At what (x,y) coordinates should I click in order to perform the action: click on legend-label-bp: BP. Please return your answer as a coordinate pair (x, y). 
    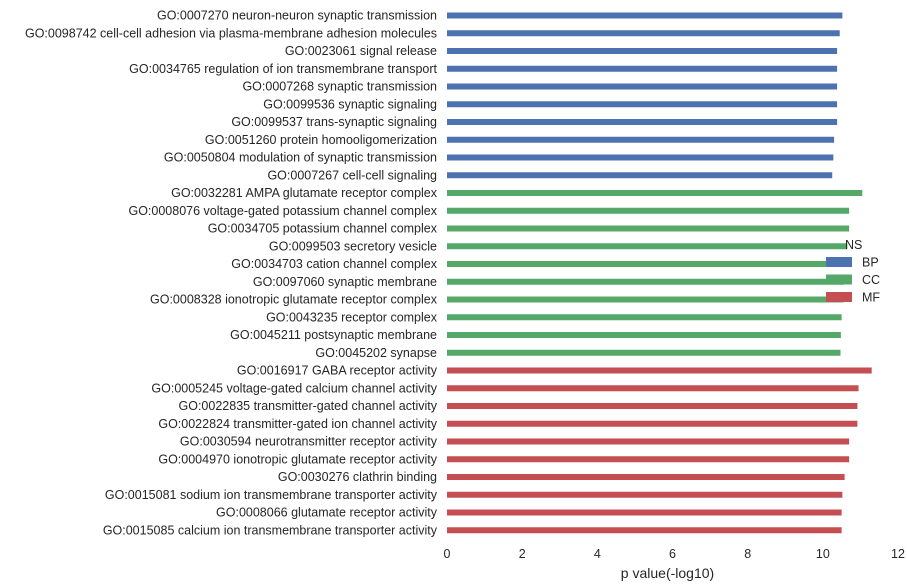
    Looking at the image, I should click on (870, 263).